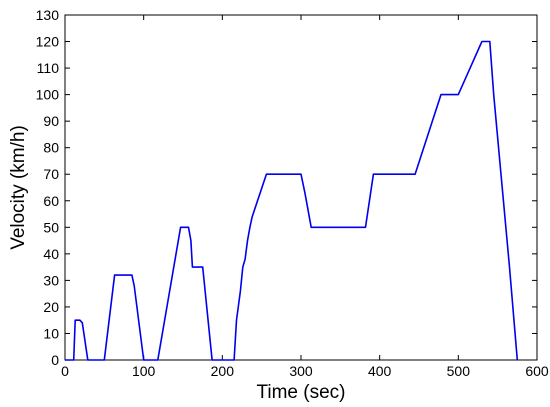  What do you see at coordinates (51, 174) in the screenshot?
I see `y-tick-label: 70` at bounding box center [51, 174].